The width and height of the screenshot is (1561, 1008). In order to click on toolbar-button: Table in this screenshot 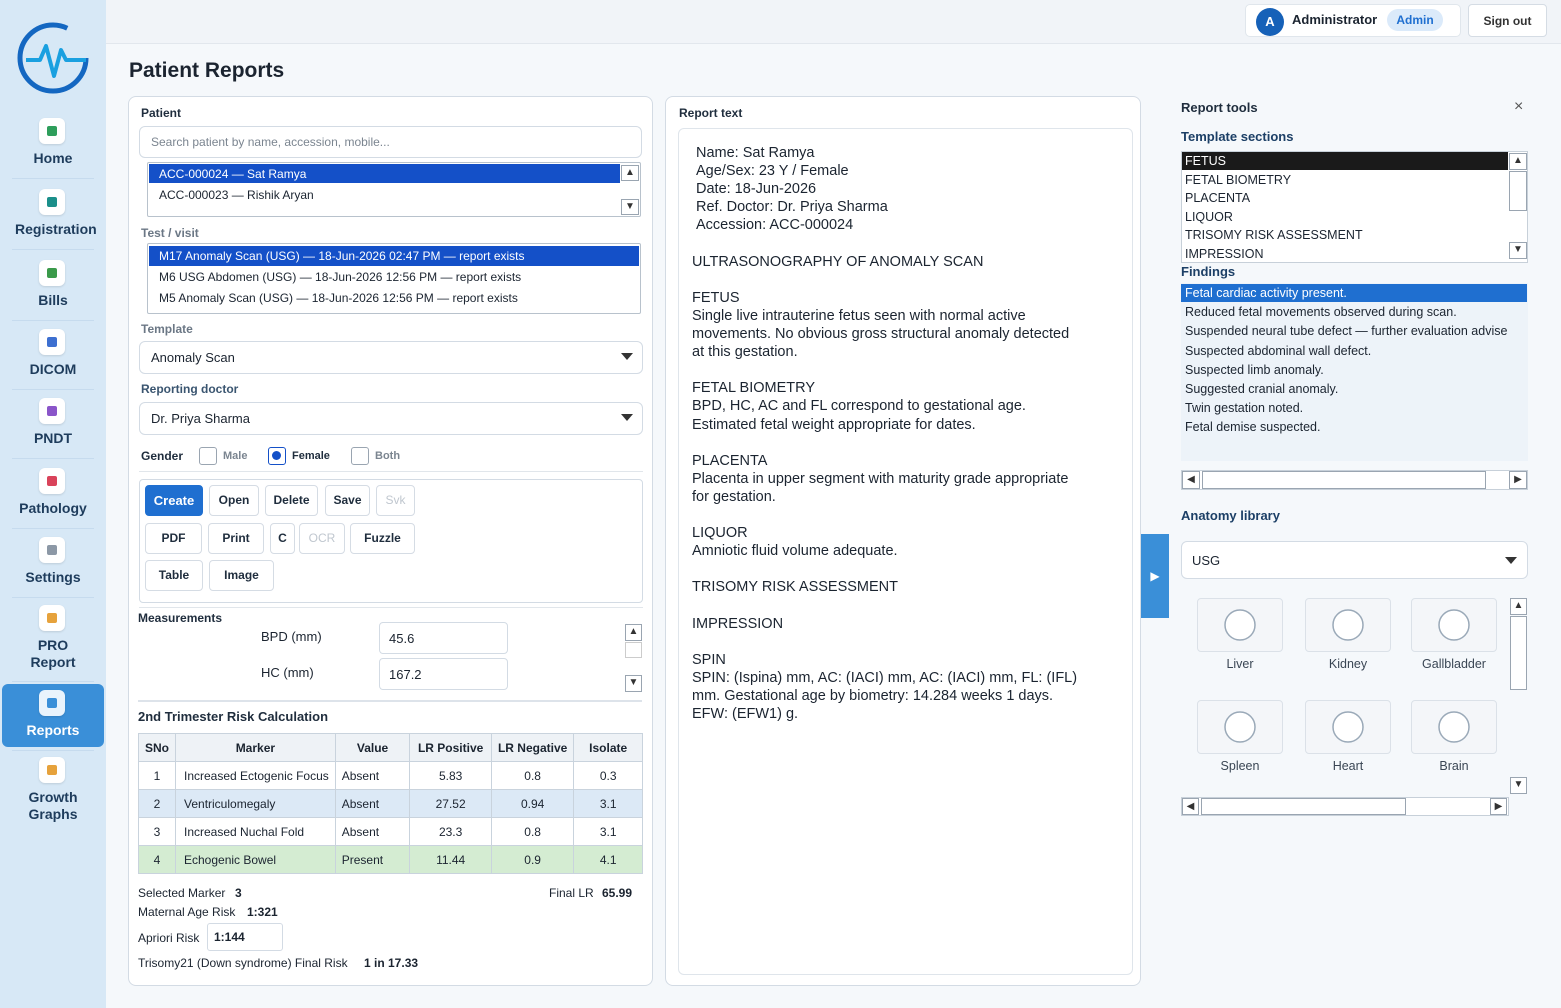, I will do `click(174, 575)`.